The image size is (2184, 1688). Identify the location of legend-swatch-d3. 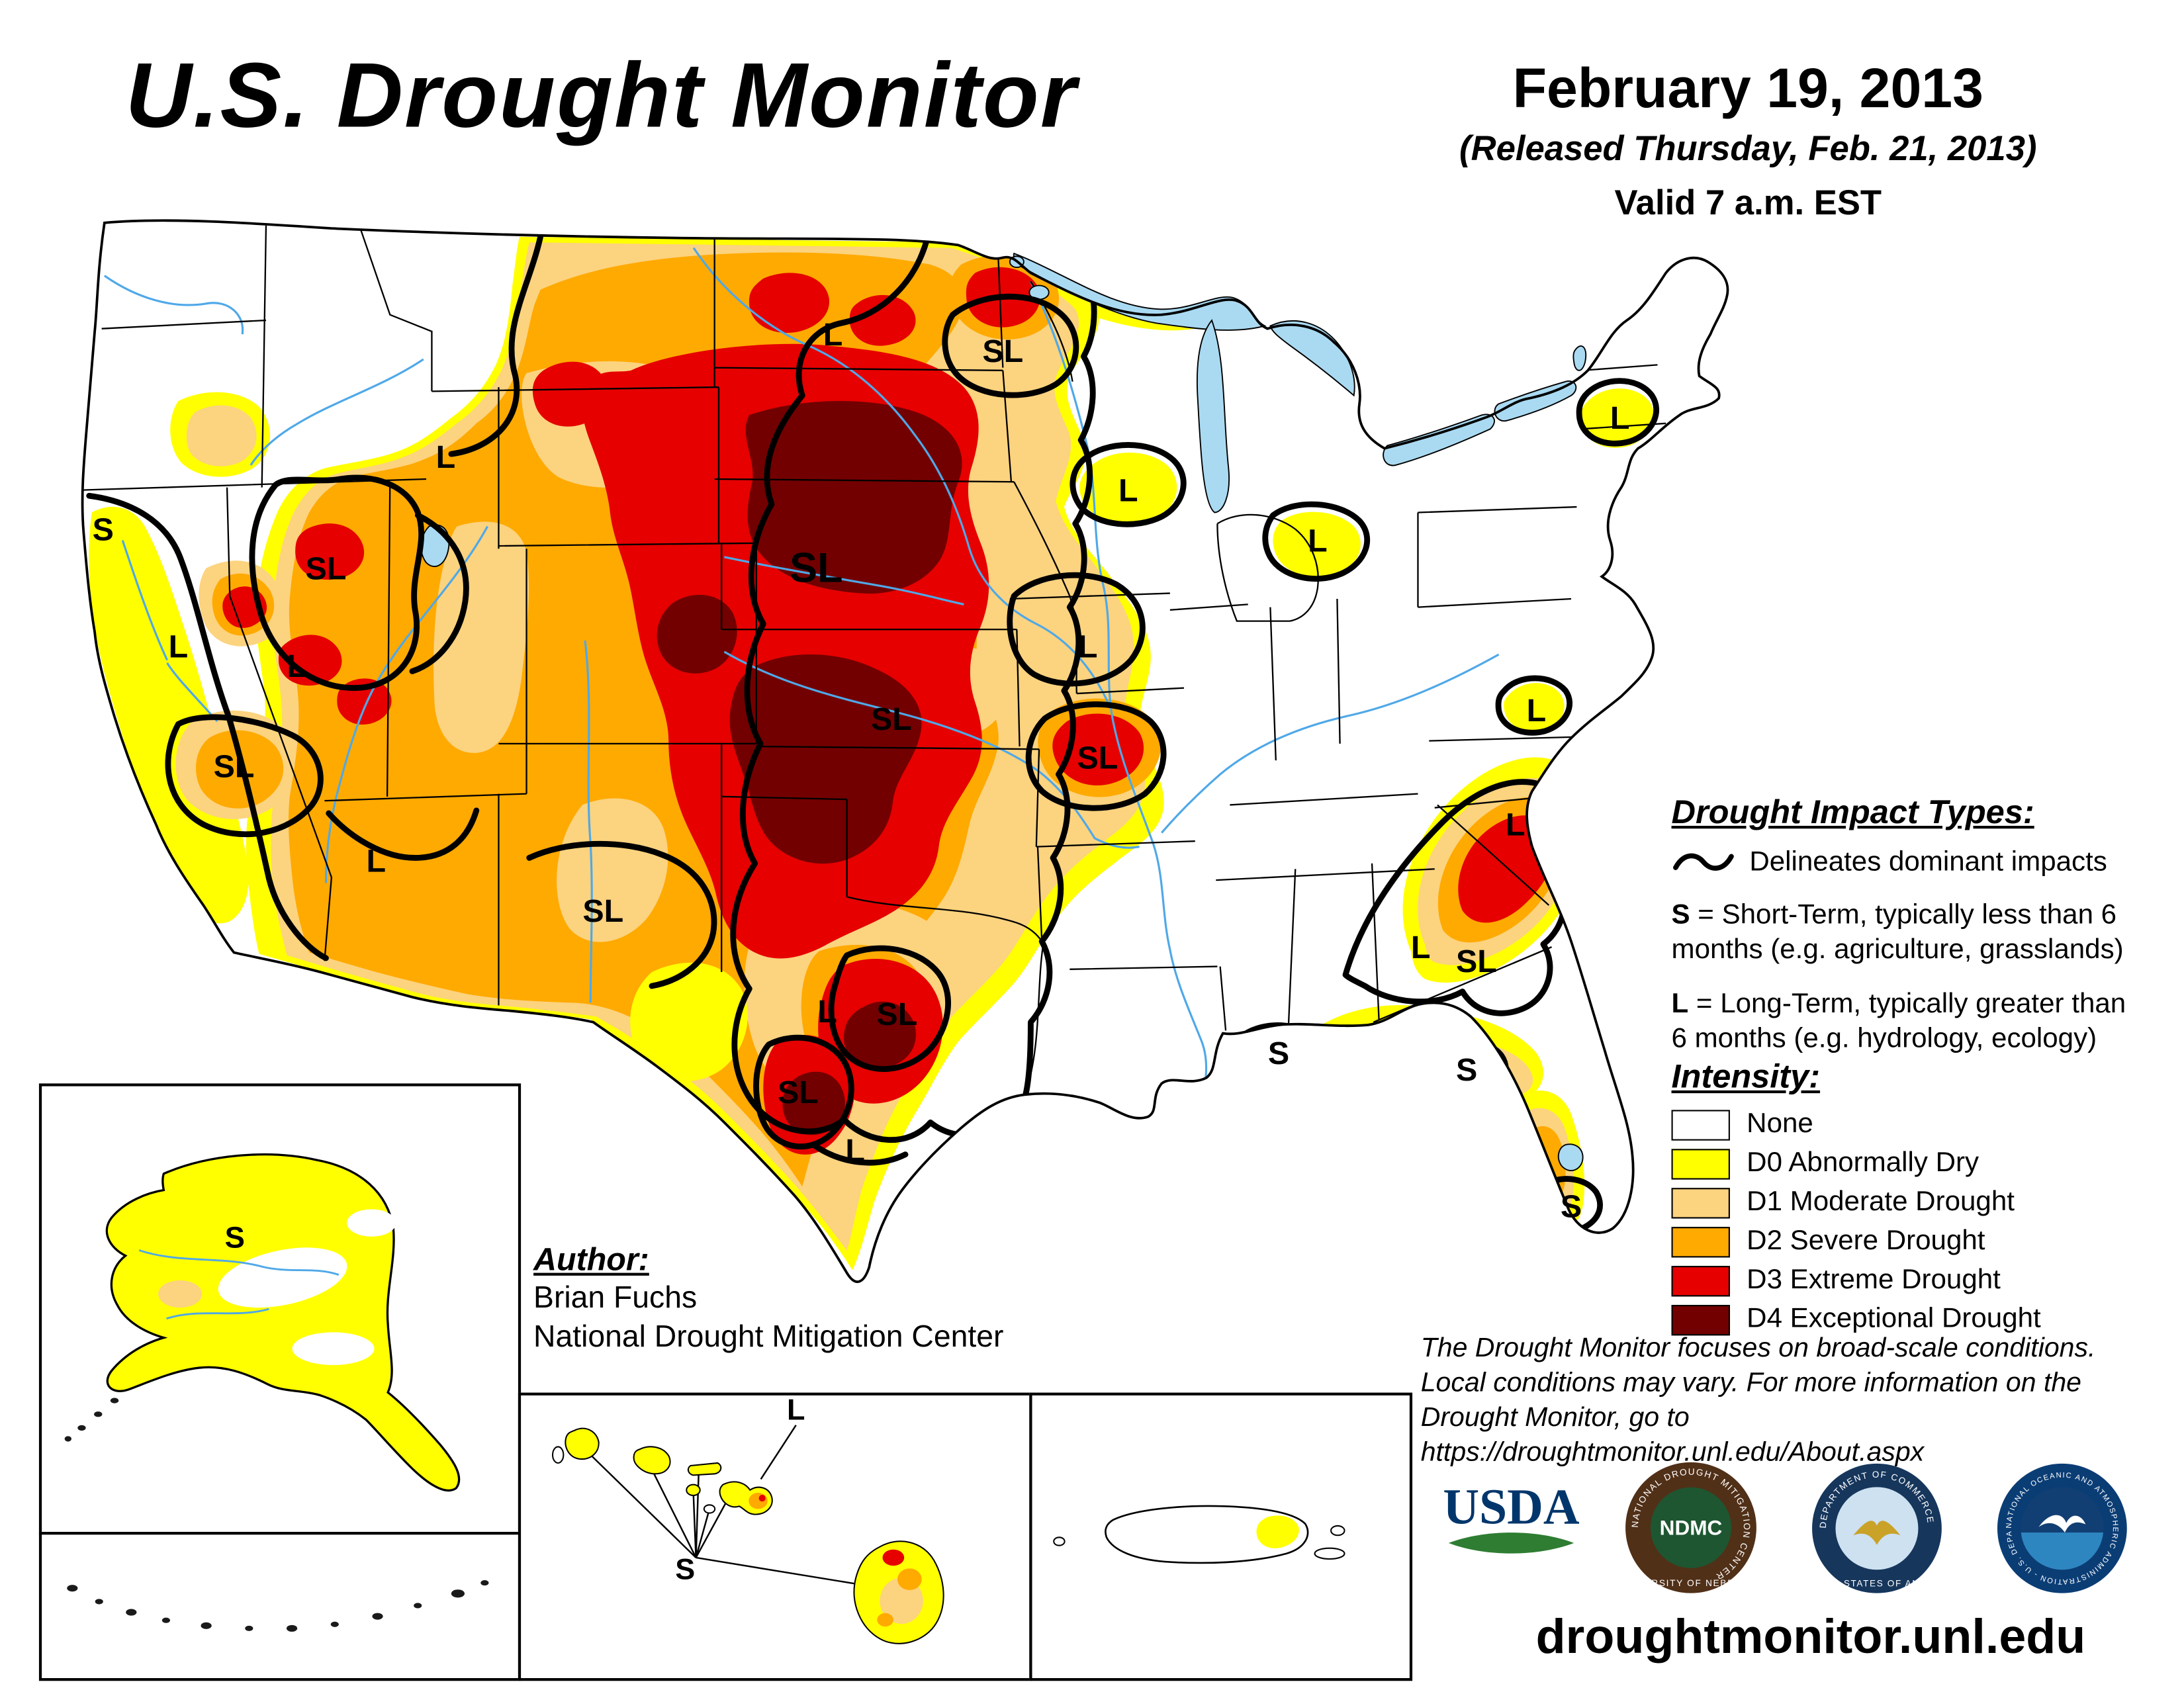
(1701, 1280).